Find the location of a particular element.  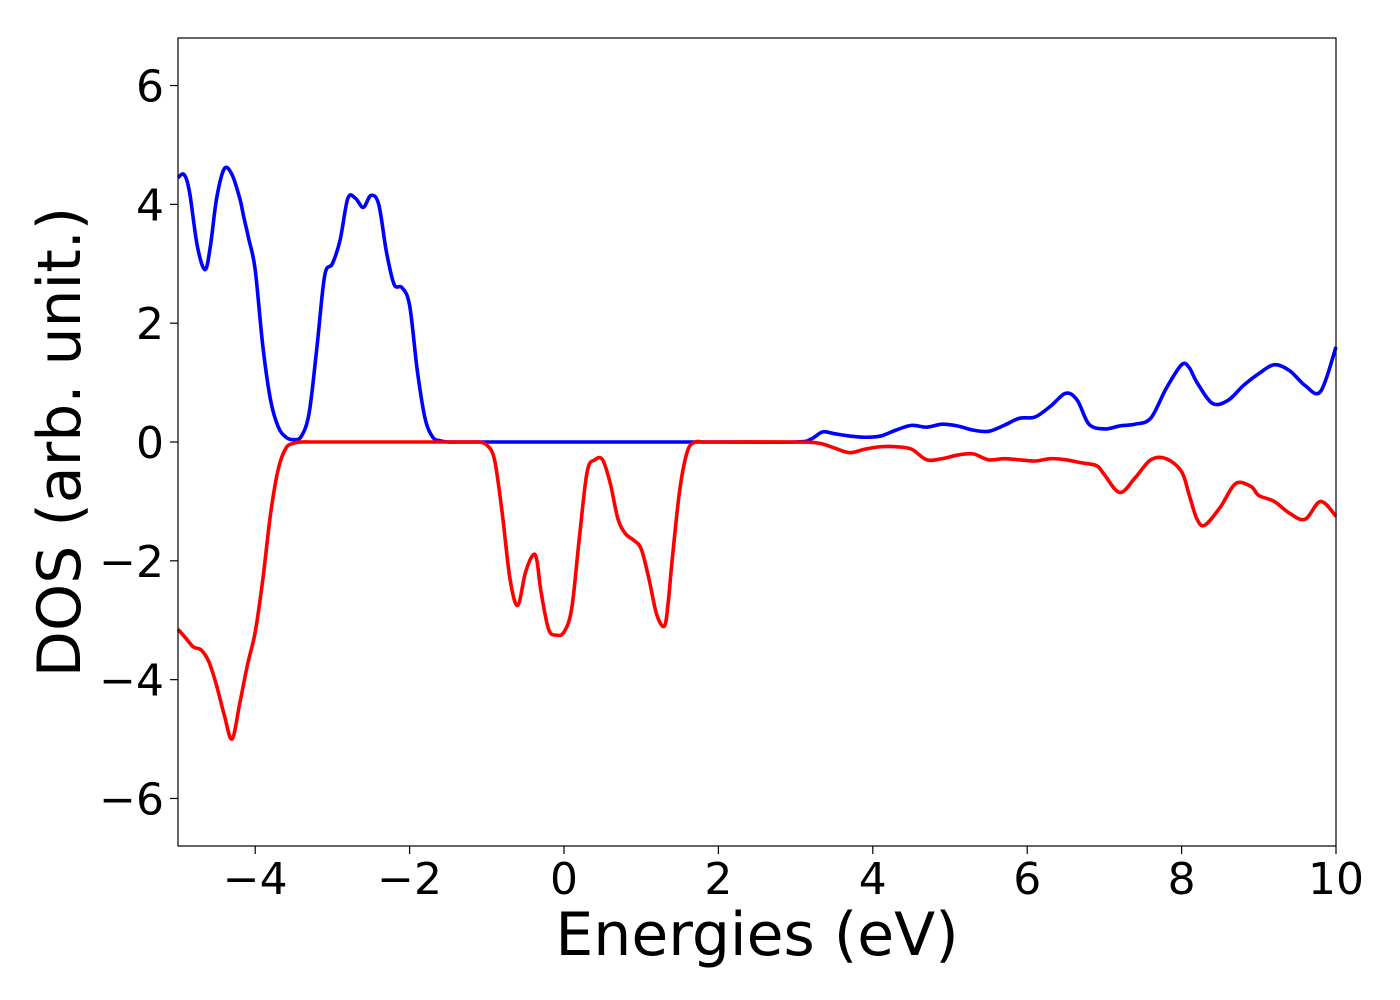

x-tick-label: −2 is located at coordinates (409, 879).